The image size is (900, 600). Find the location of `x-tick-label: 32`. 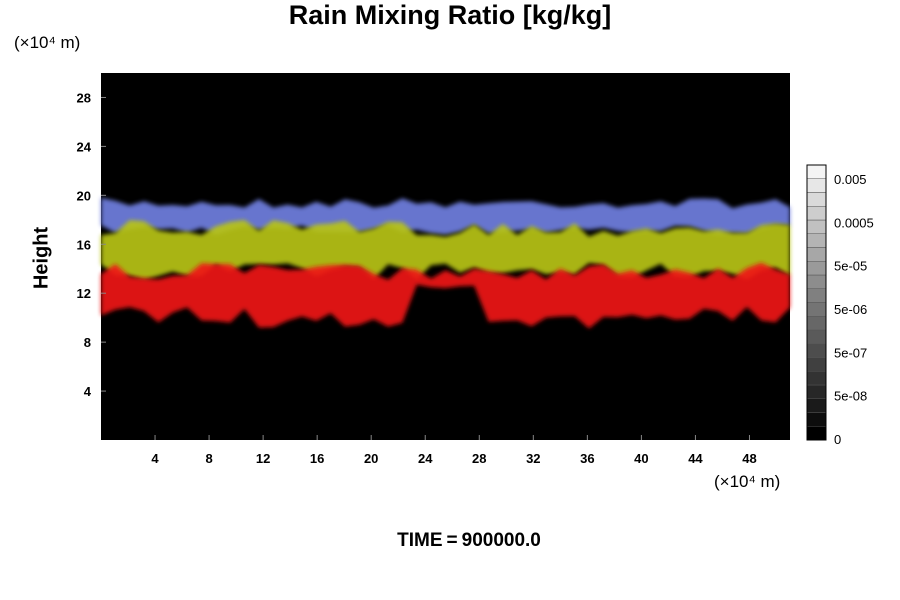

x-tick-label: 32 is located at coordinates (533, 458).